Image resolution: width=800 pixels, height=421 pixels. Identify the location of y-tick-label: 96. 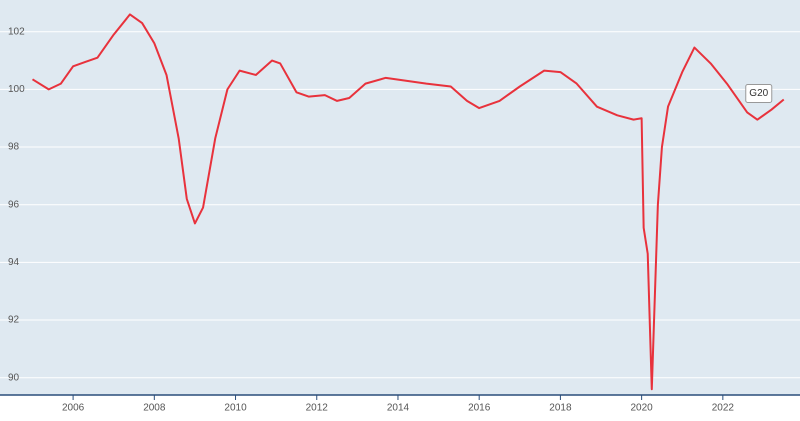
(14, 204).